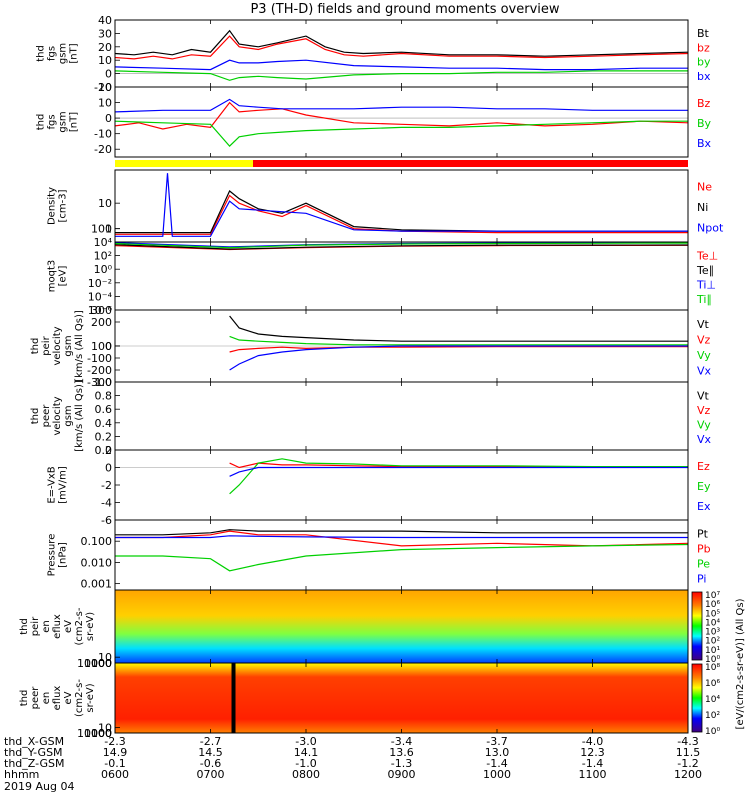 The height and width of the screenshot is (804, 750). Describe the element at coordinates (712, 642) in the screenshot. I see `colorbar-upper-tick-5: 10²` at that location.